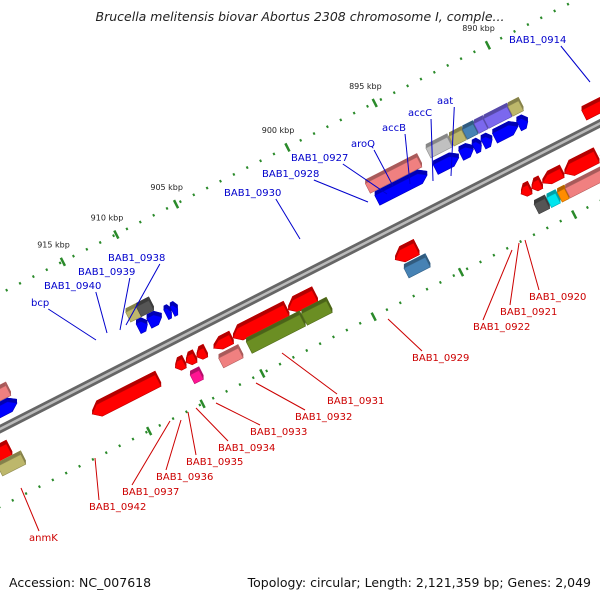  Describe the element at coordinates (420, 113) in the screenshot. I see `gene-label: accC` at that location.